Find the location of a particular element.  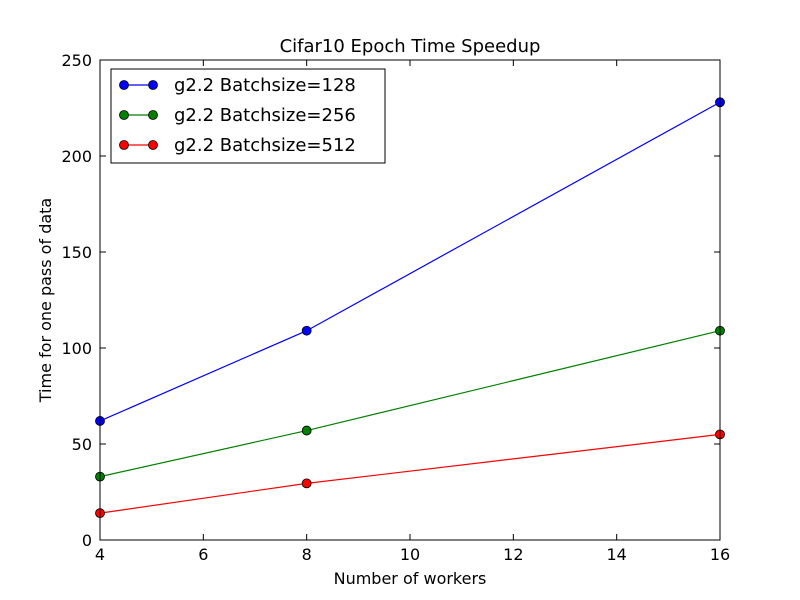

y-axis-label: Time for one pass of data is located at coordinates (45, 300).